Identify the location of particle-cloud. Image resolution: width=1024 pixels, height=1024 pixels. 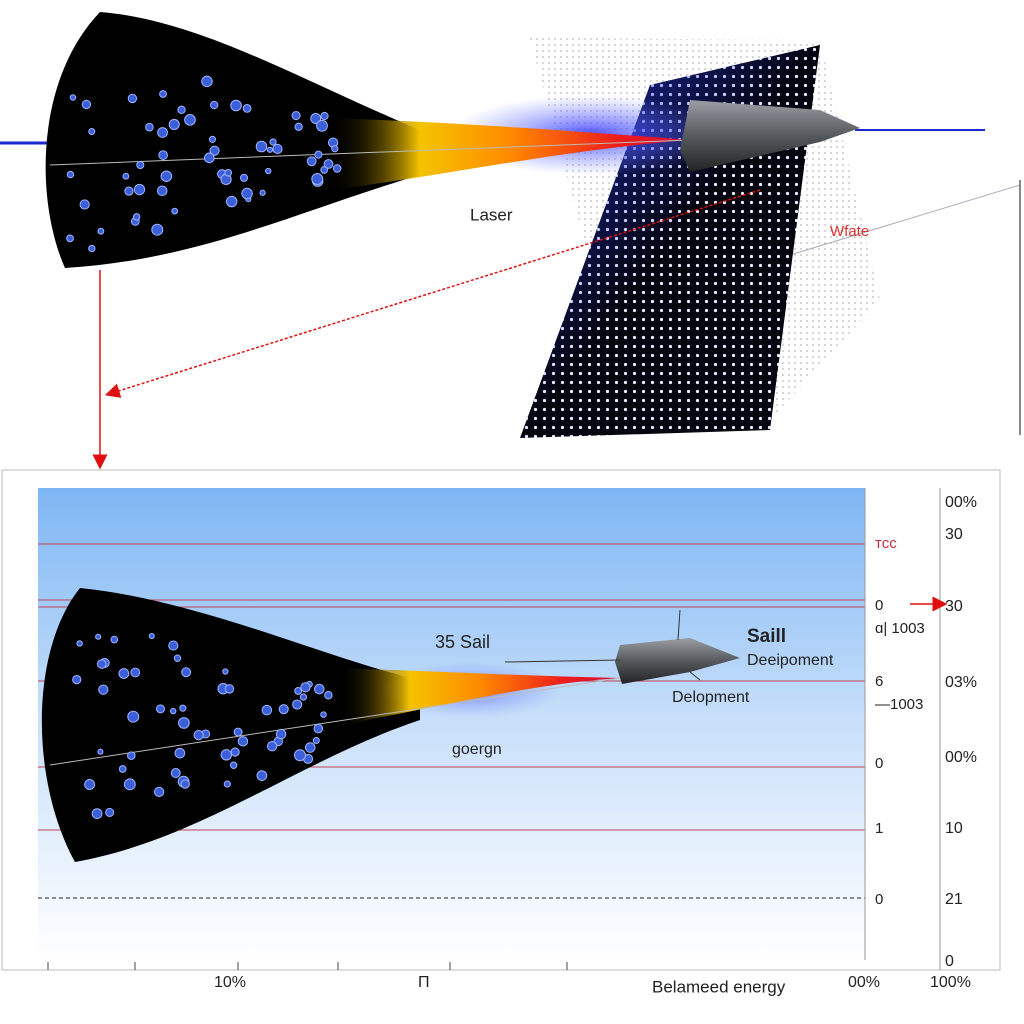
(231, 725).